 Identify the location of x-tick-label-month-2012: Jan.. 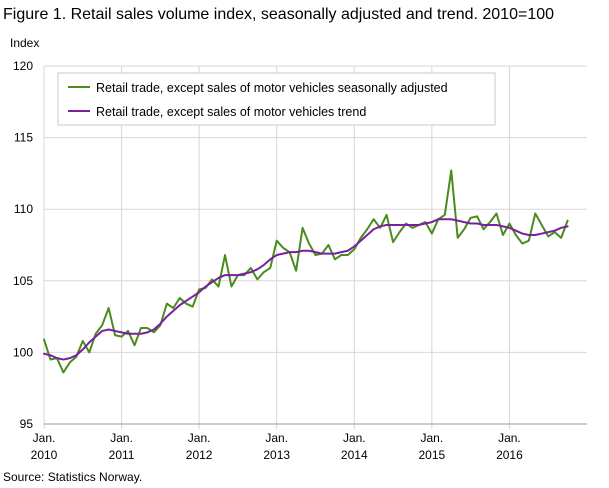
(199, 438).